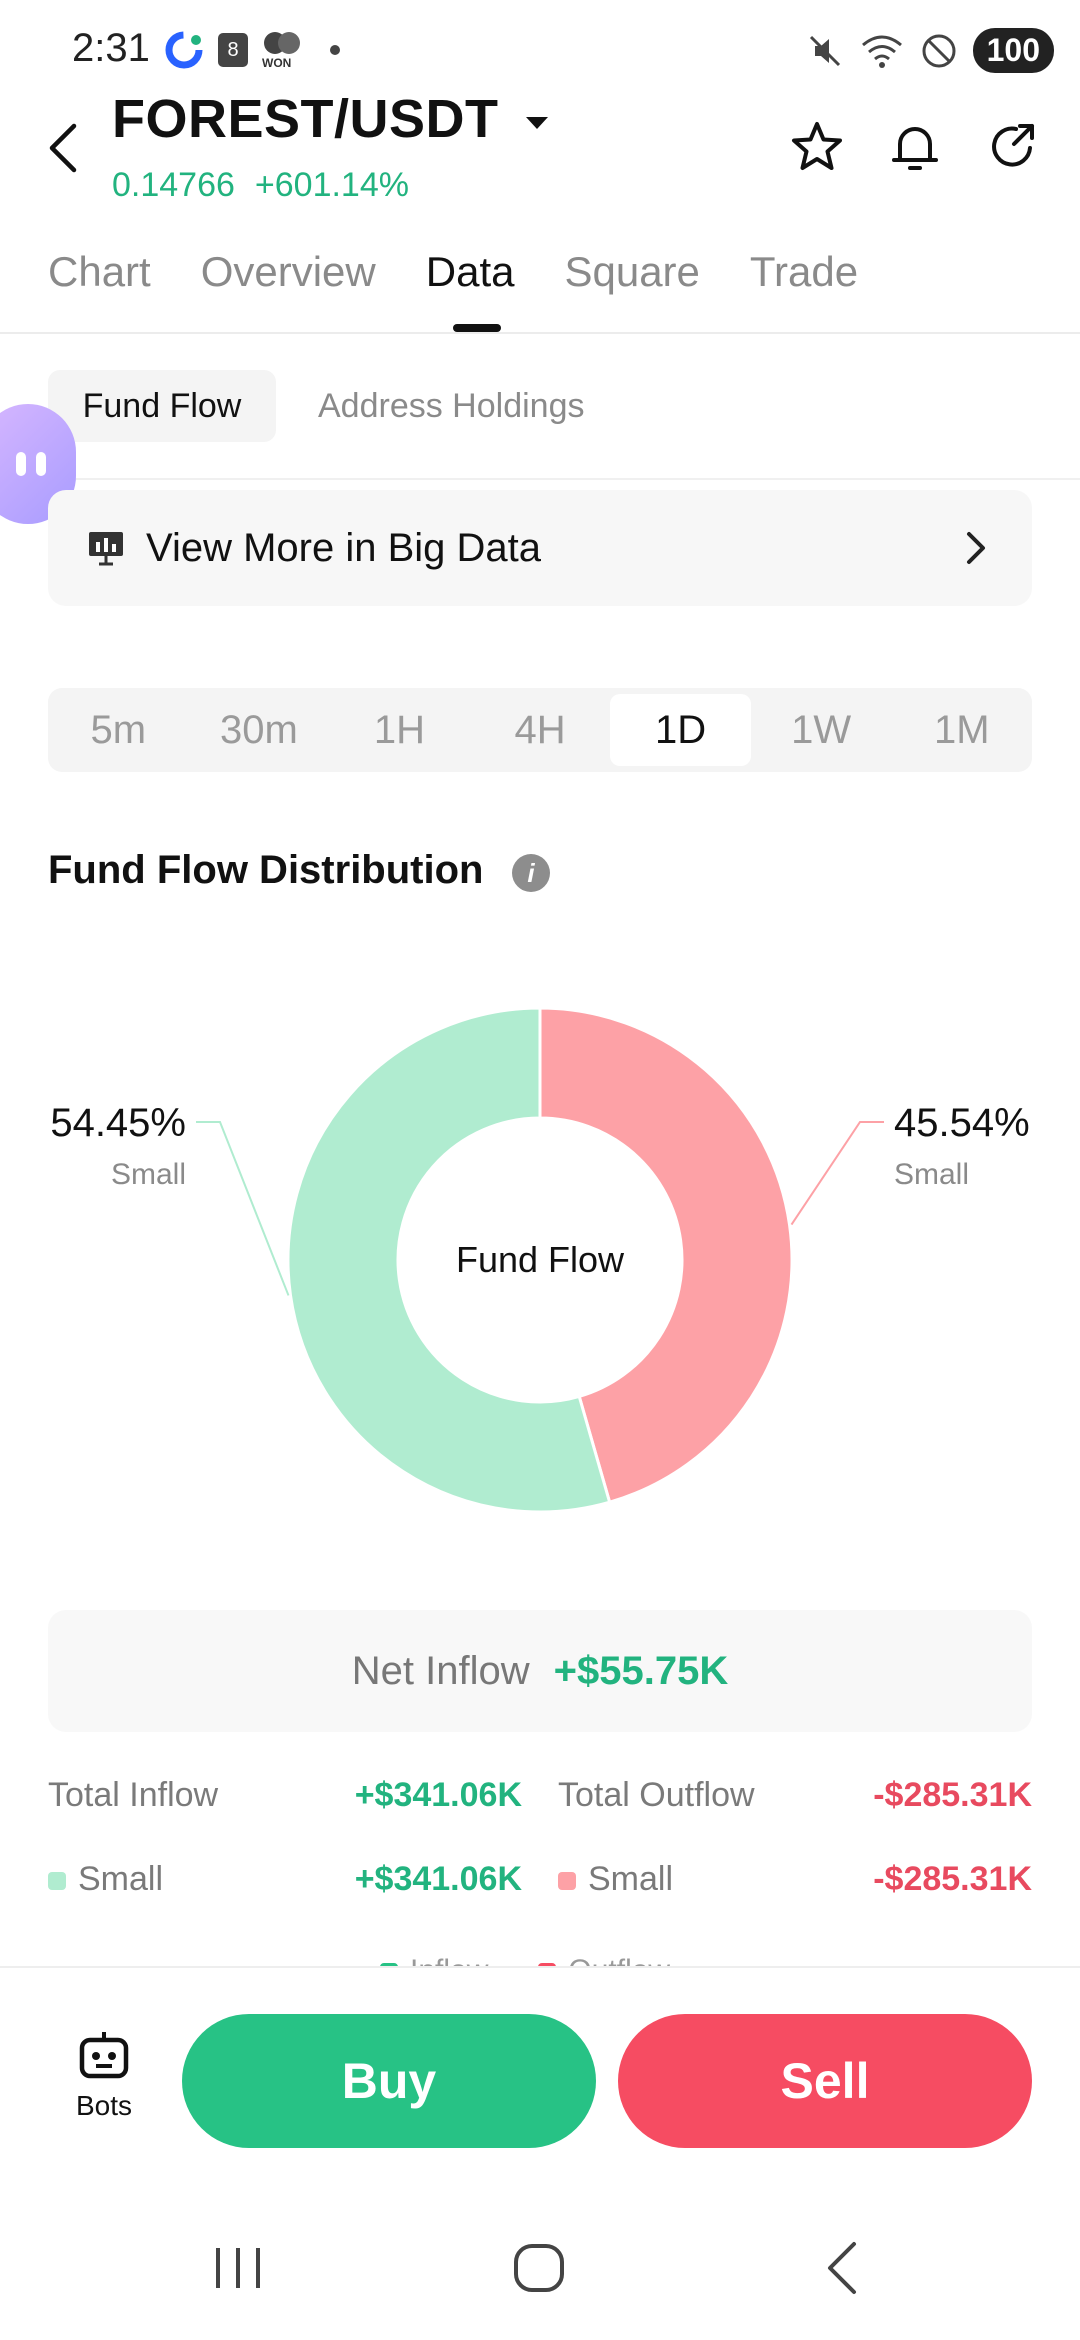 The height and width of the screenshot is (2340, 1080). What do you see at coordinates (288, 271) in the screenshot?
I see `tab-overview: Overview` at bounding box center [288, 271].